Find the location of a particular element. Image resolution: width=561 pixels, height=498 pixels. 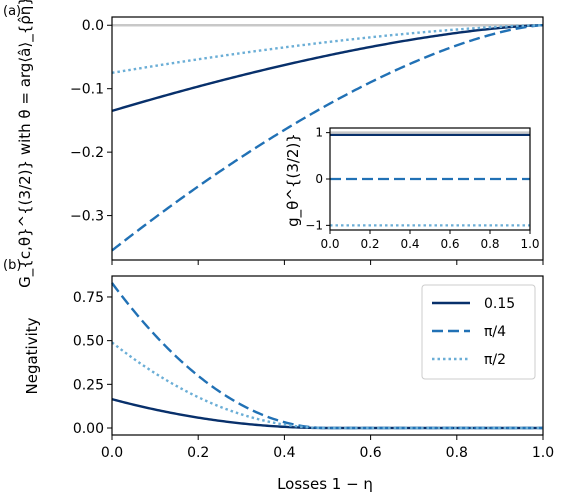

panel-label-a: (a) is located at coordinates (12, 11).